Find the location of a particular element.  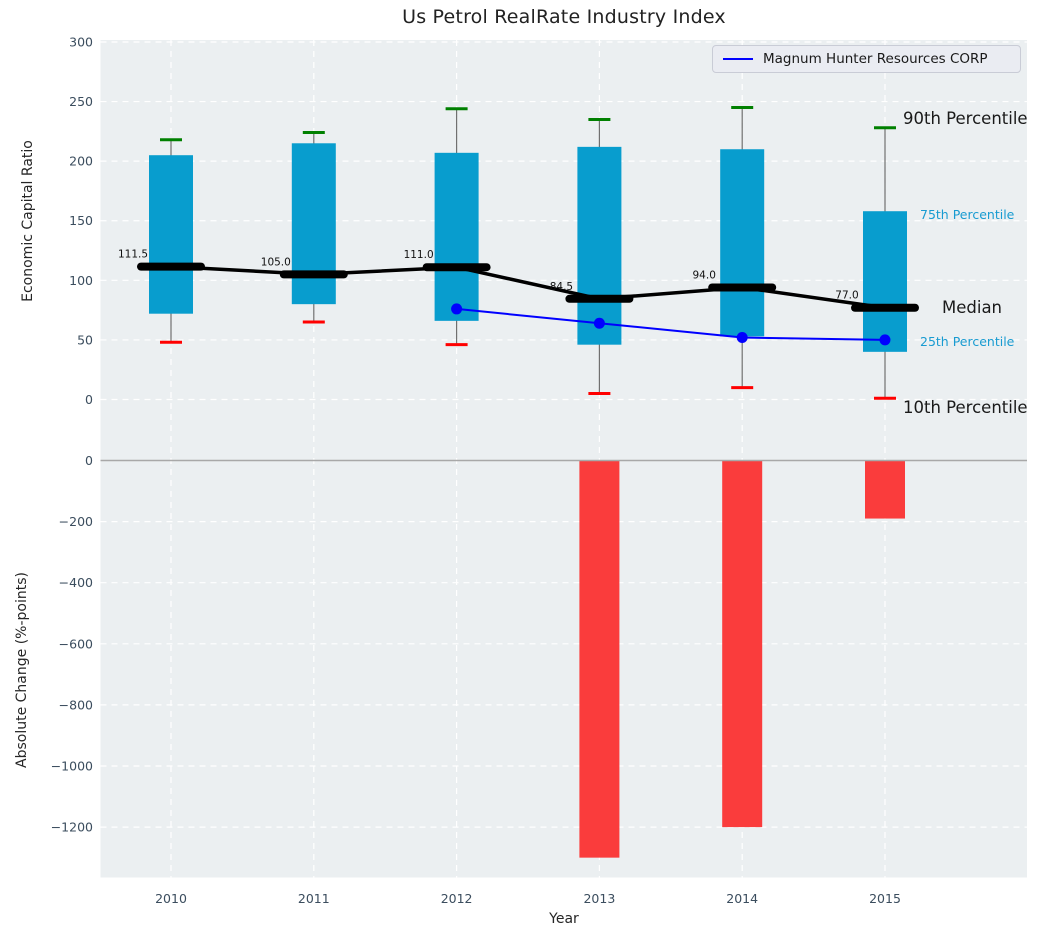

median-value-label: 77.0 is located at coordinates (846, 296).